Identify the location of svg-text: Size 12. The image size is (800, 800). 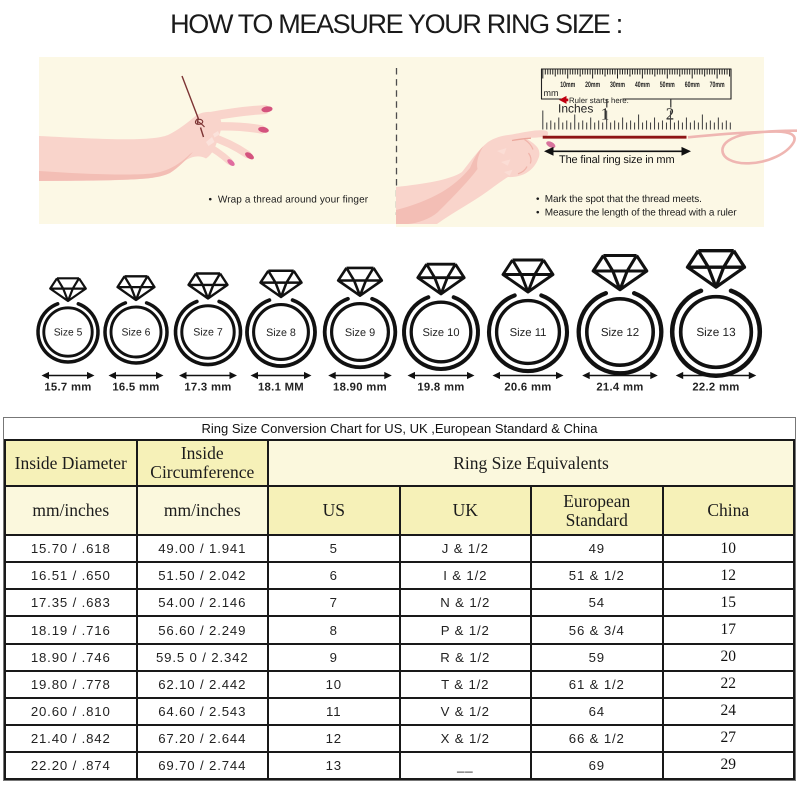
(620, 333).